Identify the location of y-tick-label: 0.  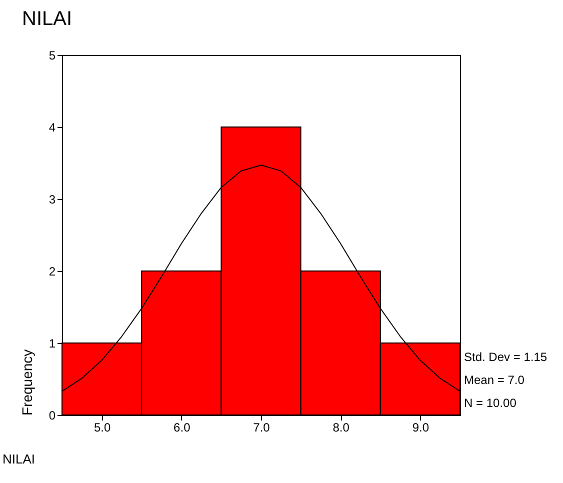
(52, 415).